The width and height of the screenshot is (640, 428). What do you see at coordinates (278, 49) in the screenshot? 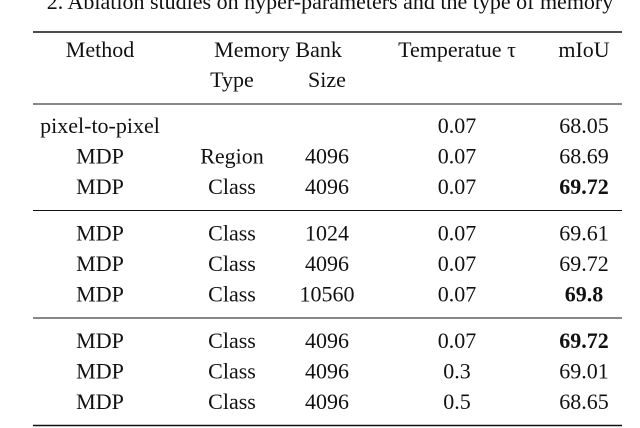
I see `header-memory-bank: Memory Bank` at bounding box center [278, 49].